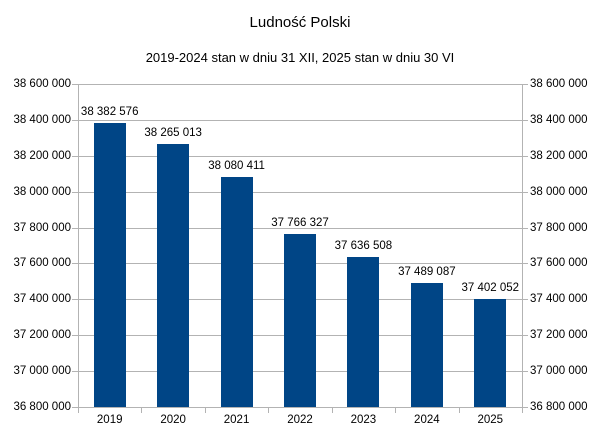  Describe the element at coordinates (427, 272) in the screenshot. I see `data-label: 37 489 087` at that location.